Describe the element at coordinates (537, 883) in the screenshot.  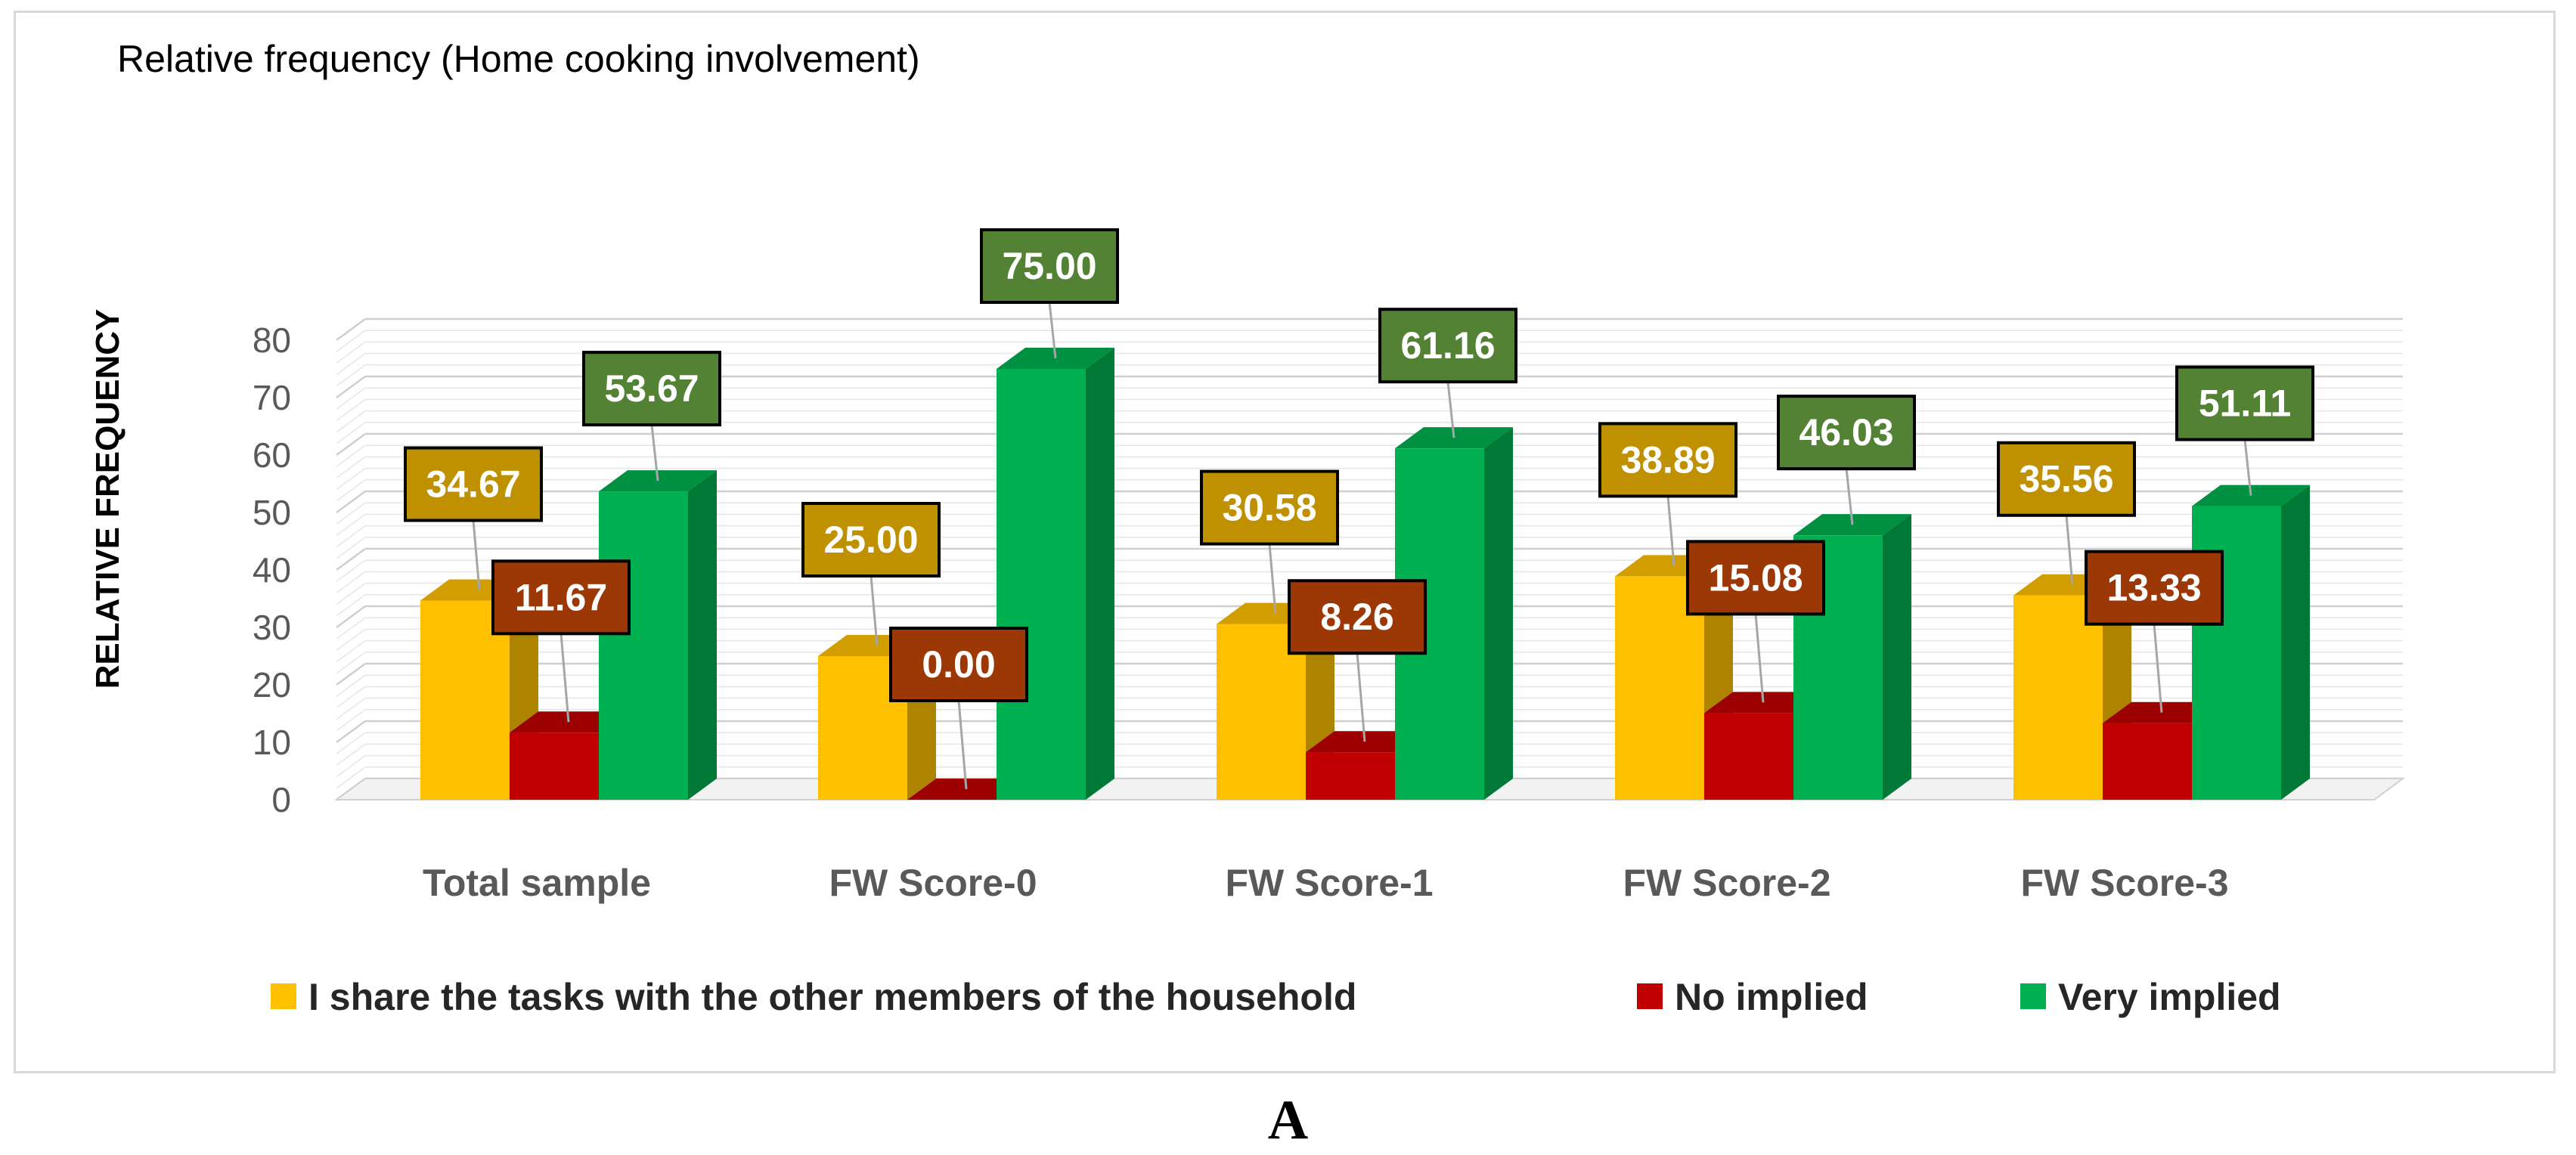
I see `x-tick-label: Total sample` at that location.